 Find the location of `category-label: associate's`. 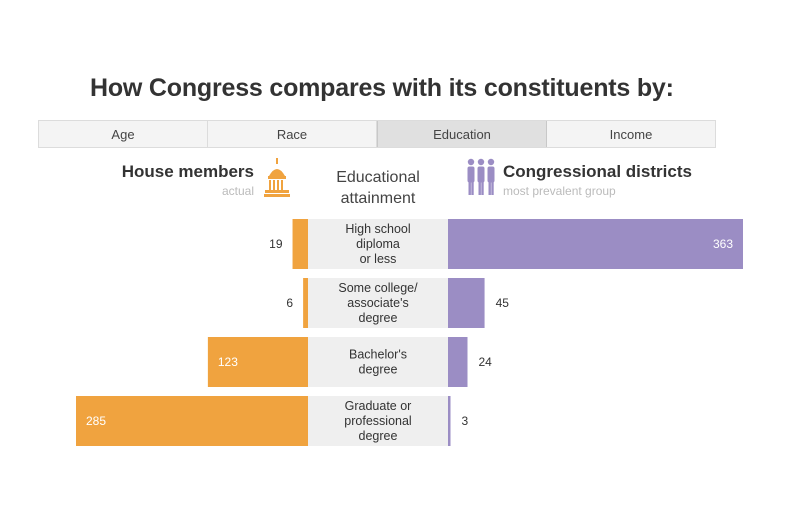

category-label: associate's is located at coordinates (377, 303).